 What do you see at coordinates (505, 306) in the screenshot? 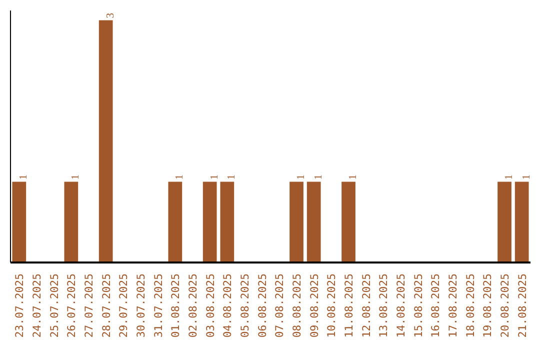
I see `x-tick-label: 20.08.2025` at bounding box center [505, 306].